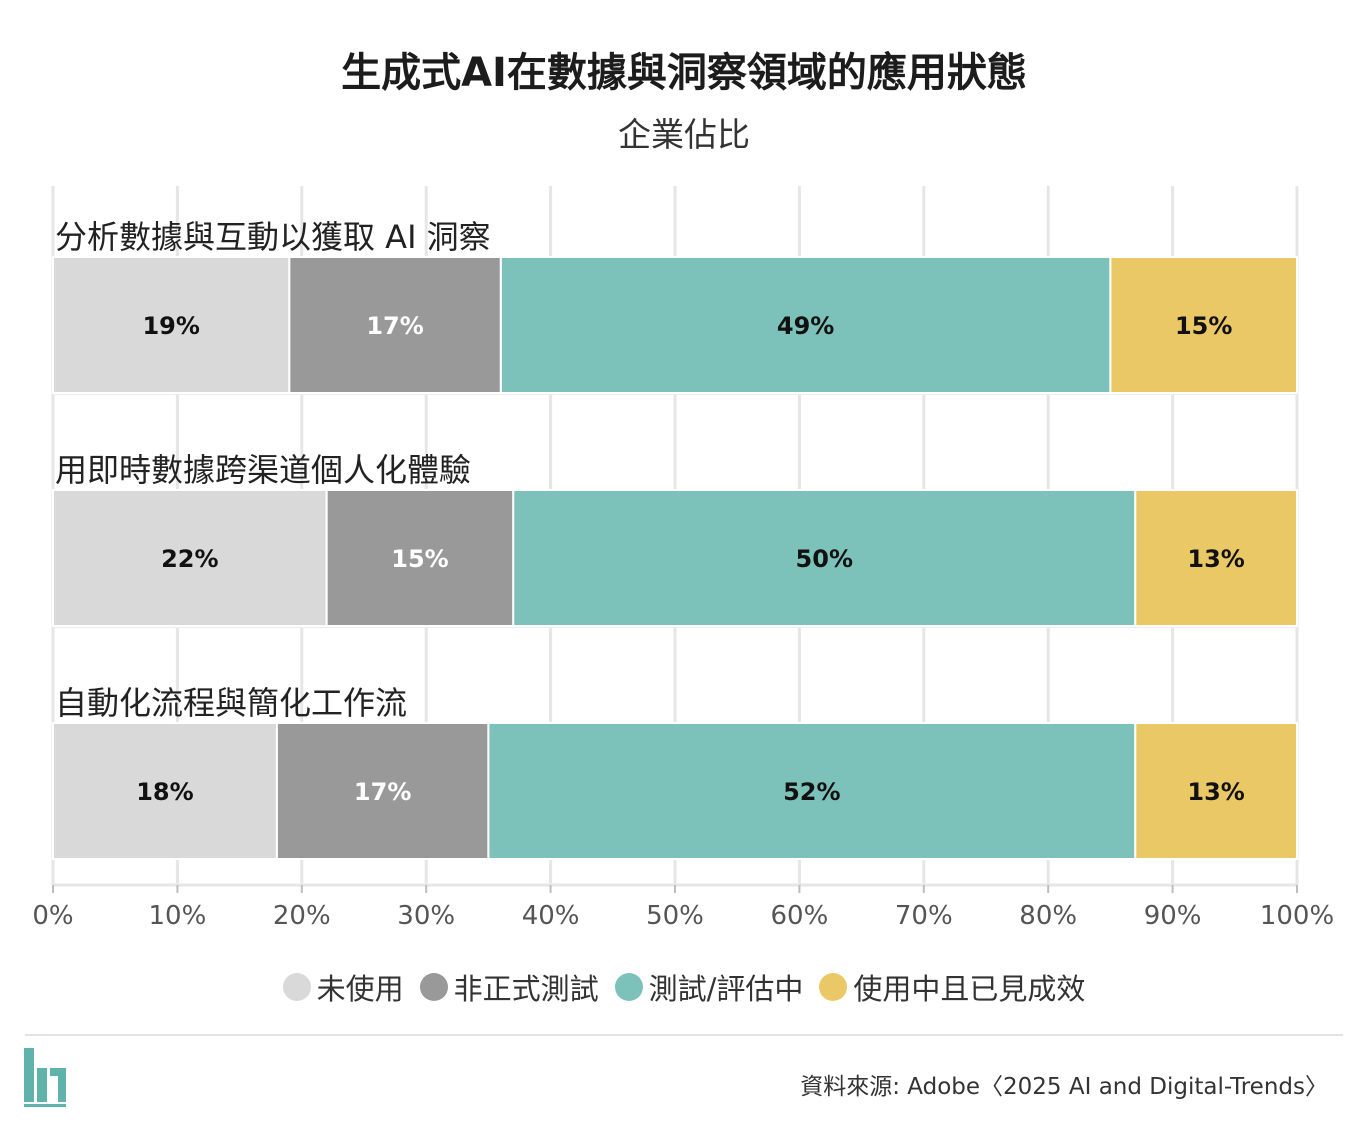 The image size is (1368, 1128). I want to click on bar-value-label: 22%, so click(189, 559).